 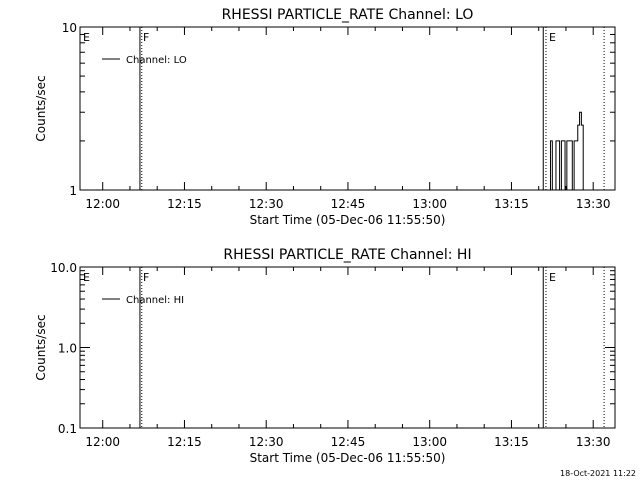 I want to click on chart2-ytick-label: 0.1, so click(x=67, y=429).